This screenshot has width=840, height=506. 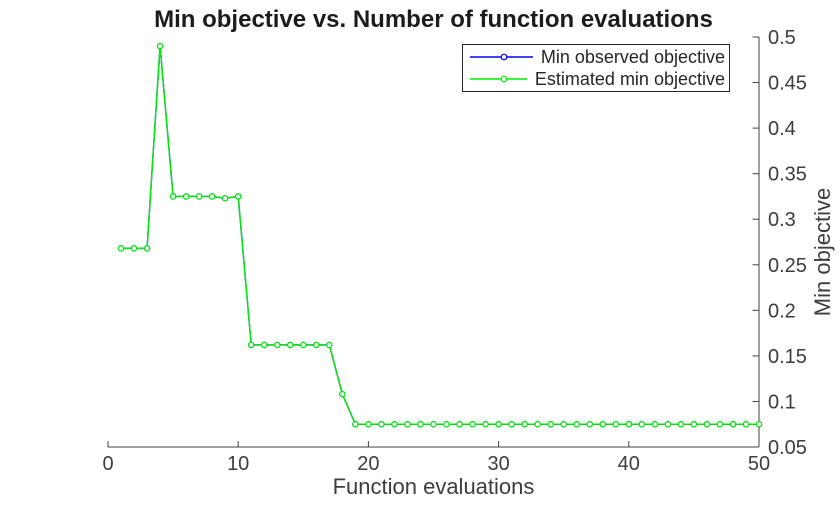 I want to click on y-tick-label: 0.1, so click(x=782, y=402).